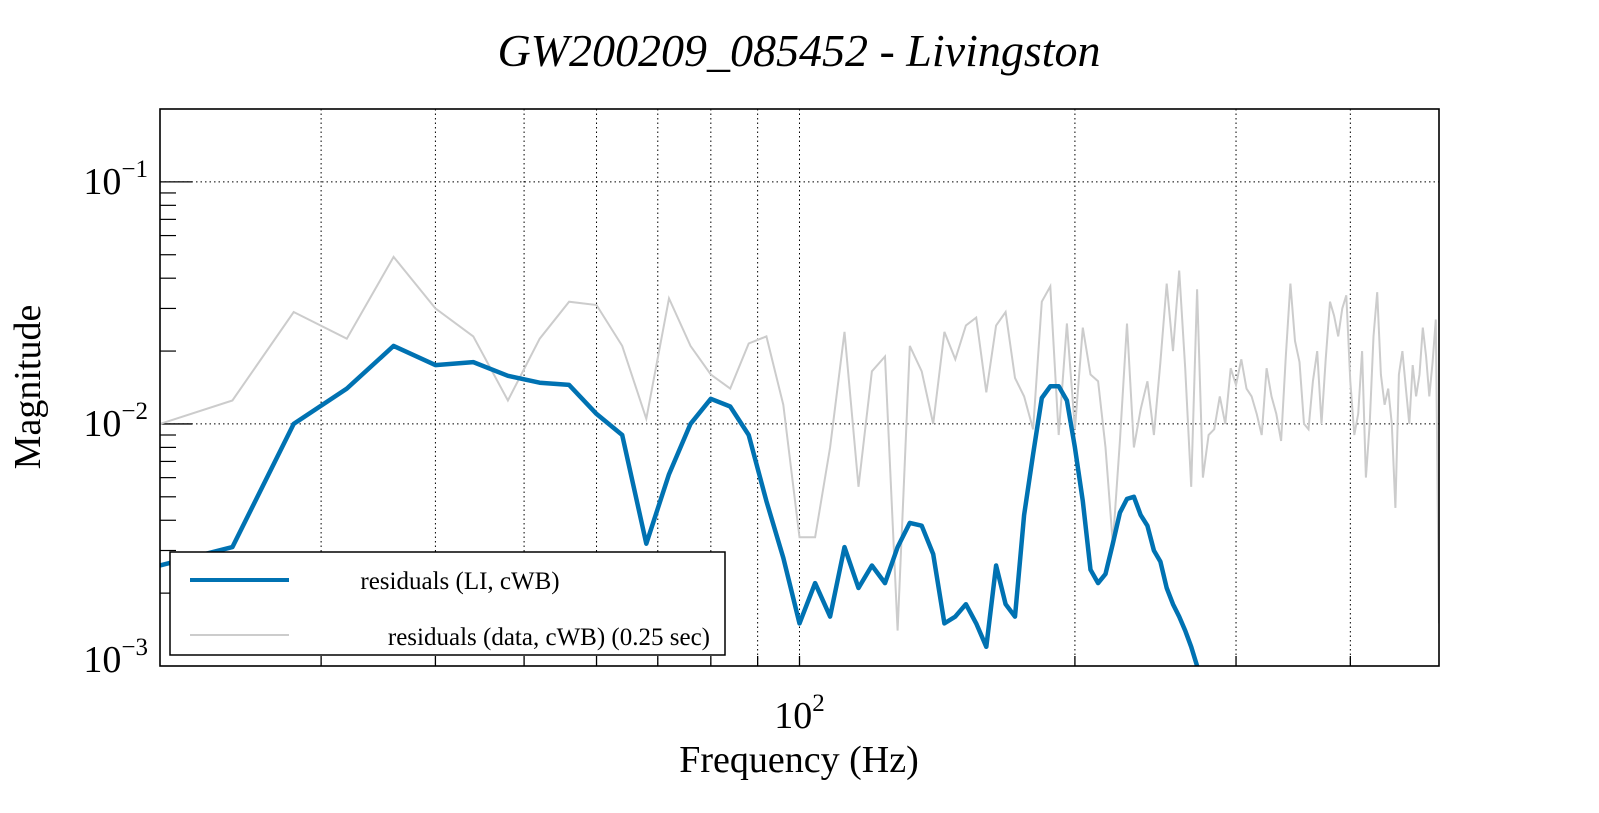 Image resolution: width=1599 pixels, height=813 pixels. What do you see at coordinates (115, 179) in the screenshot?
I see `y-tick-label: 10⁻¹` at bounding box center [115, 179].